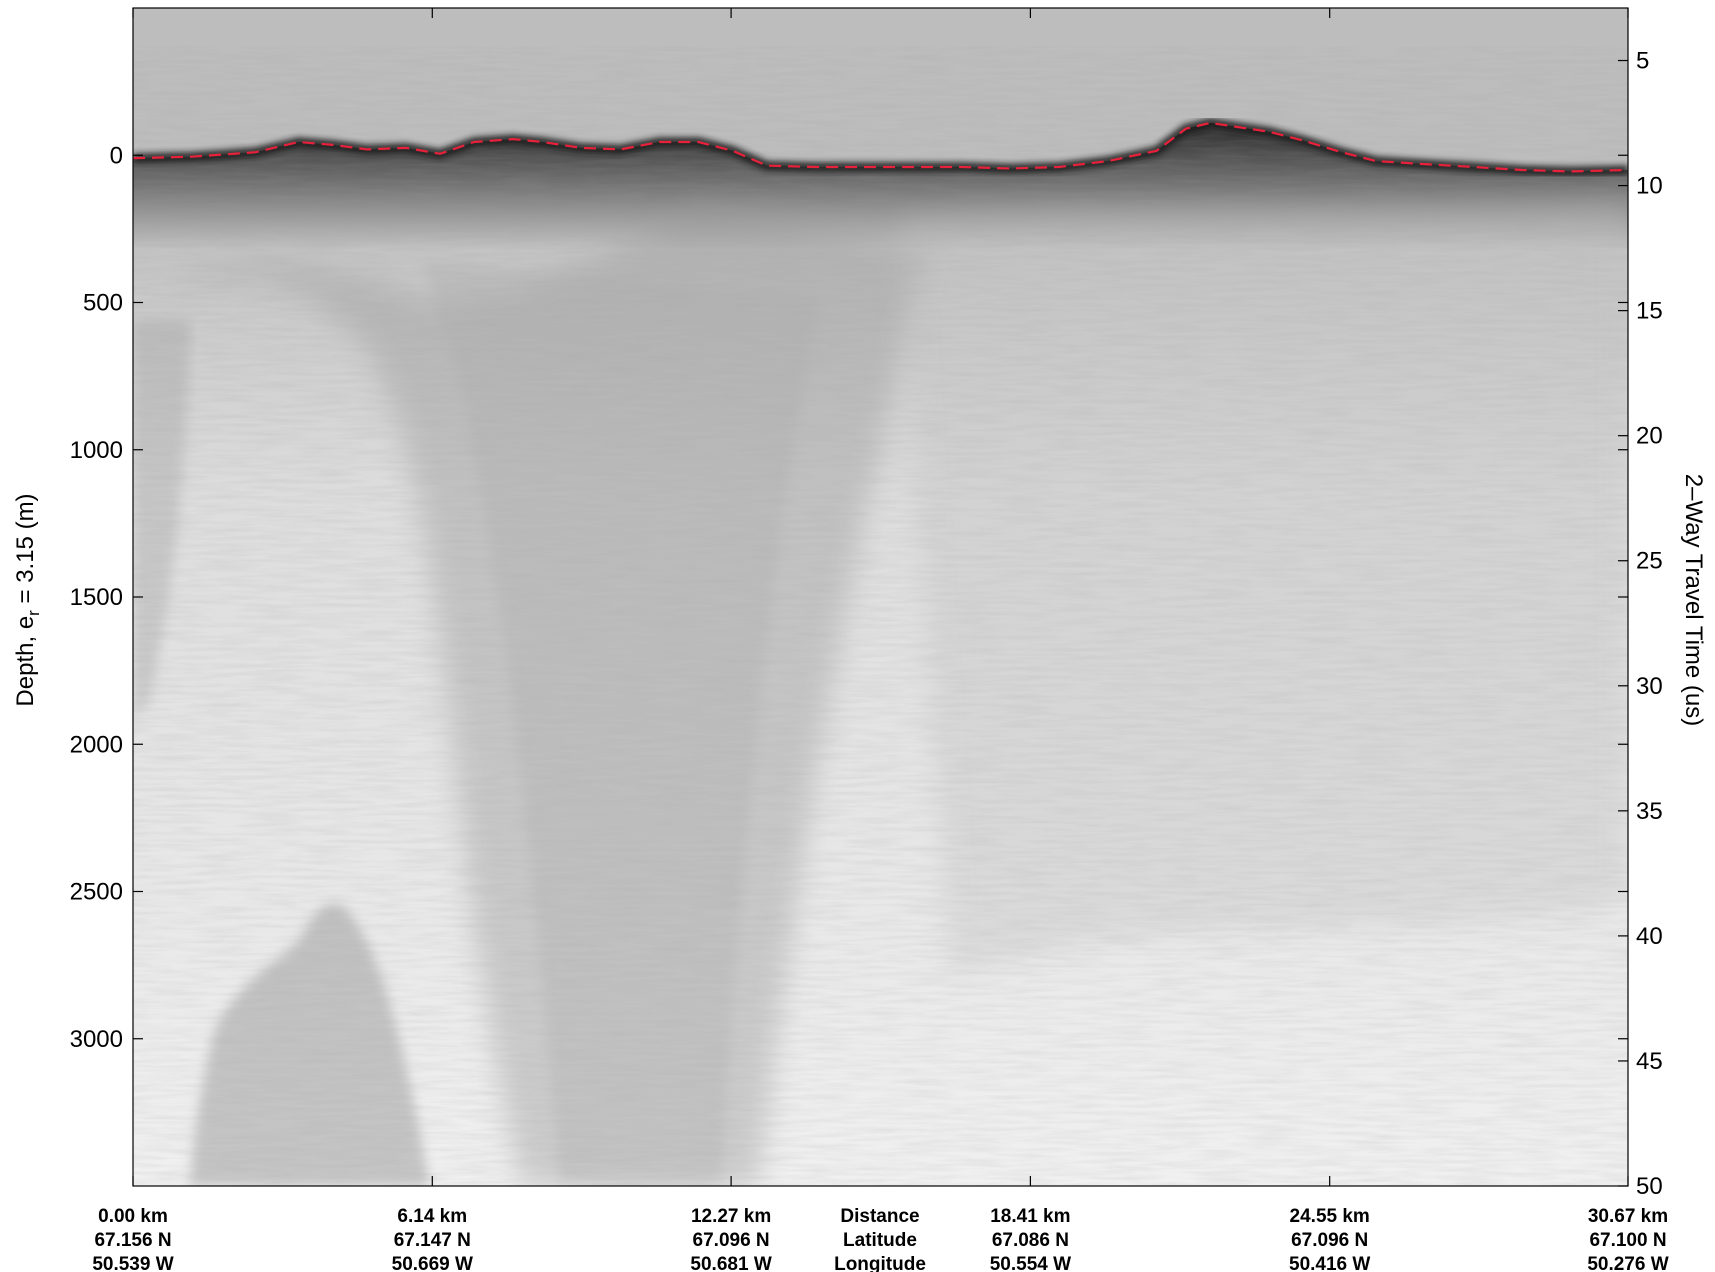  What do you see at coordinates (1649, 811) in the screenshot?
I see `right-tick-label: 35` at bounding box center [1649, 811].